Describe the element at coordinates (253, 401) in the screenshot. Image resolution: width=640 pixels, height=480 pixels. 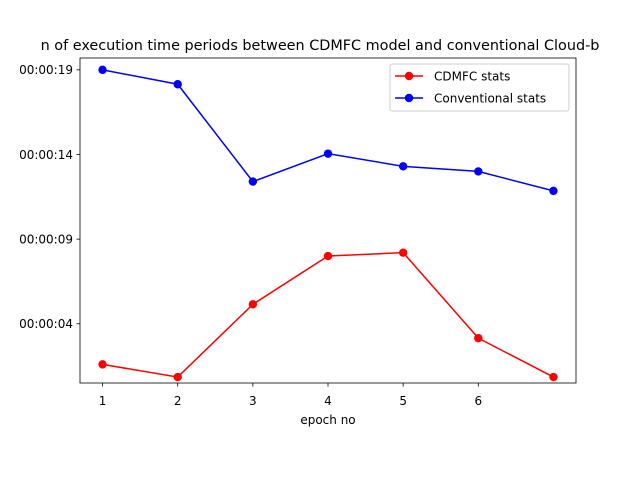
I see `x-tick-label: 3` at that location.